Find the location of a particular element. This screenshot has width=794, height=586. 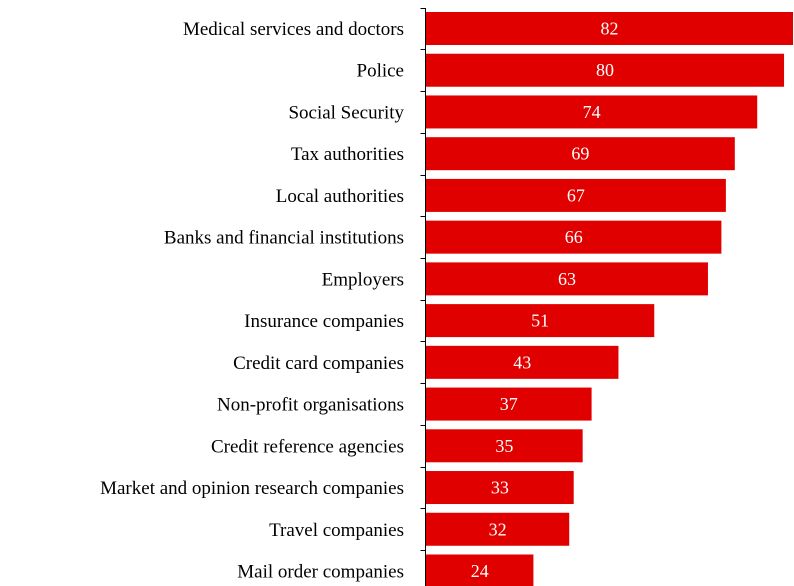

bar-value-label: 51 is located at coordinates (540, 321).